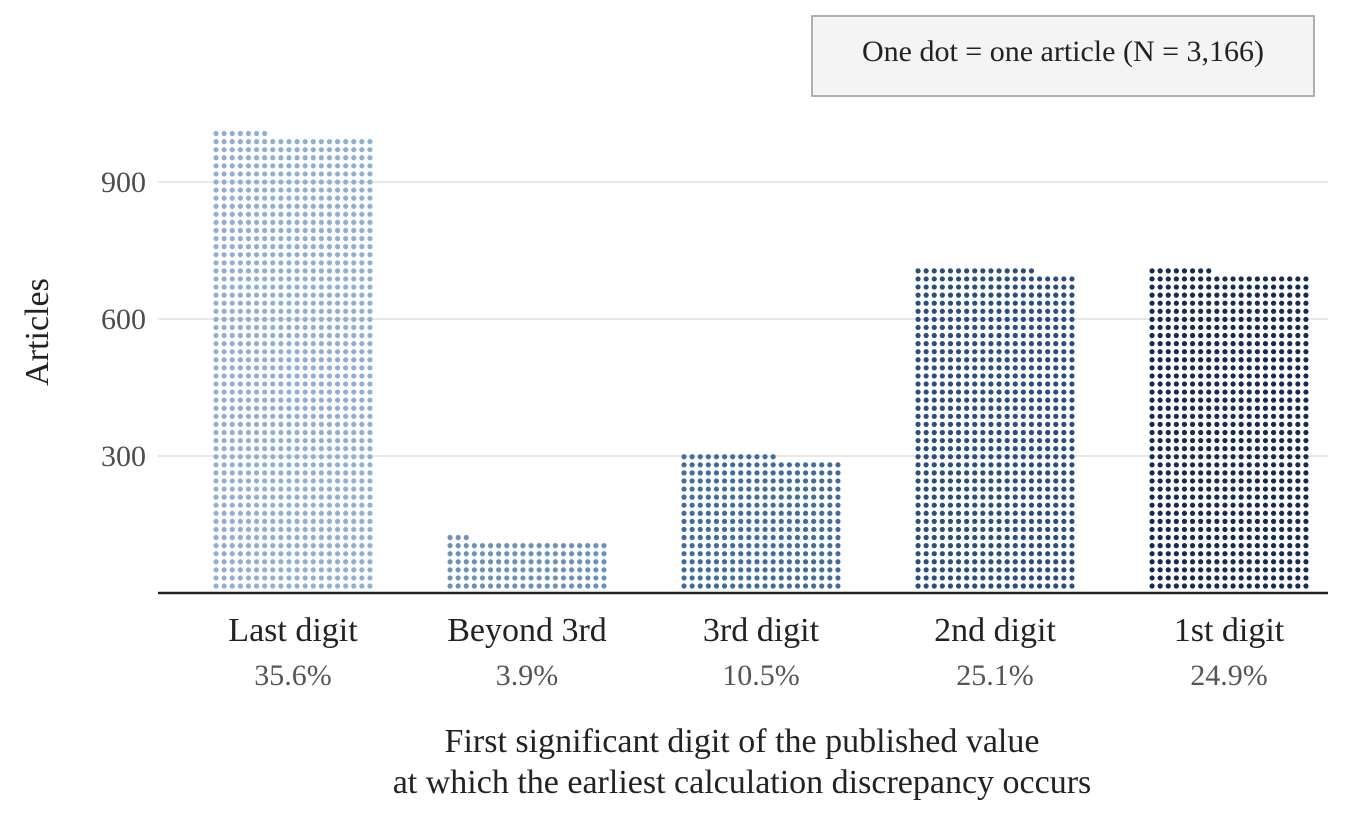 This screenshot has width=1351, height=828. Describe the element at coordinates (761, 675) in the screenshot. I see `percent-label: 10.5%` at that location.